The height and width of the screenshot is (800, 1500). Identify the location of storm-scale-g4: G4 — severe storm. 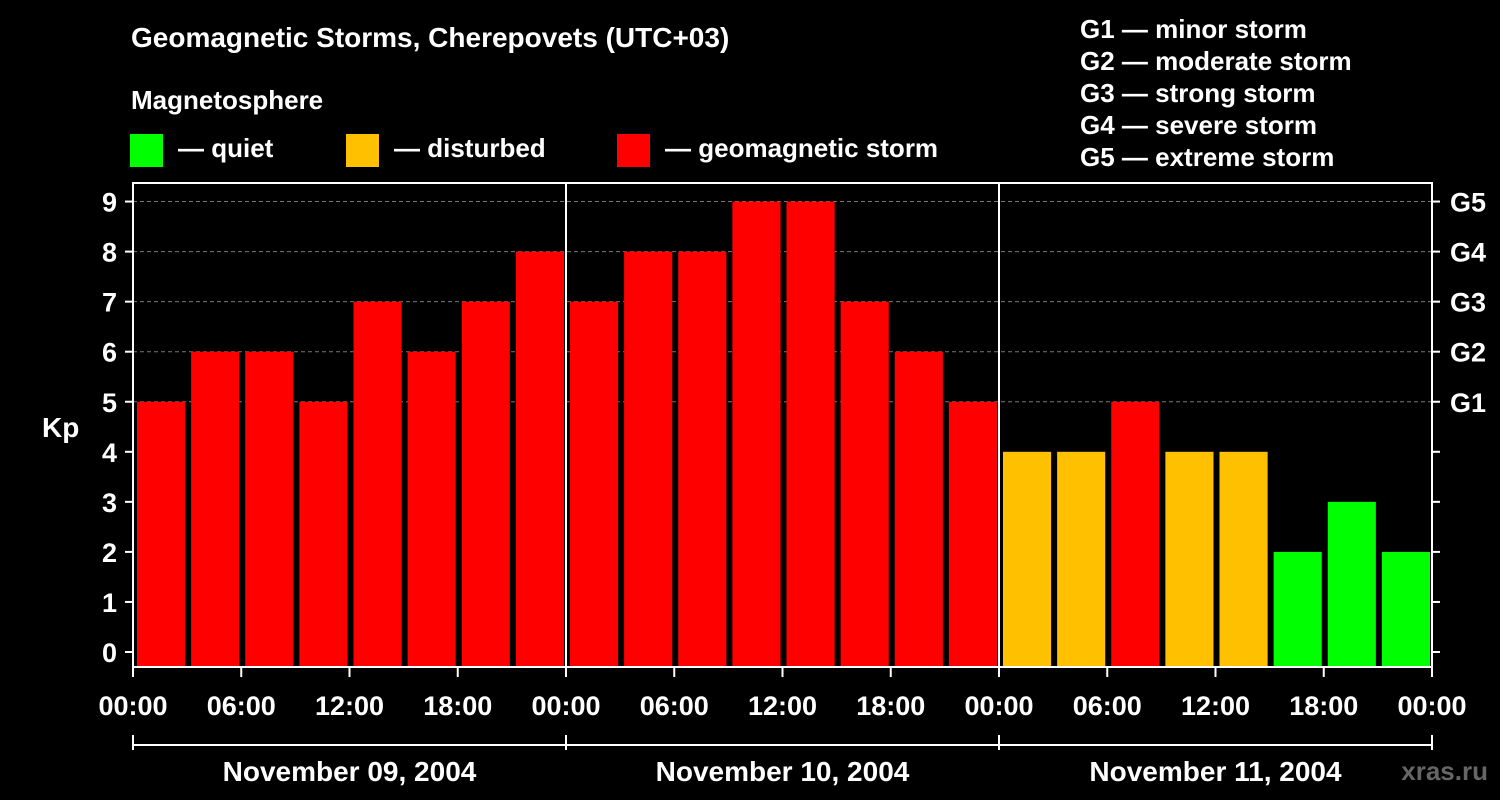
(1199, 125).